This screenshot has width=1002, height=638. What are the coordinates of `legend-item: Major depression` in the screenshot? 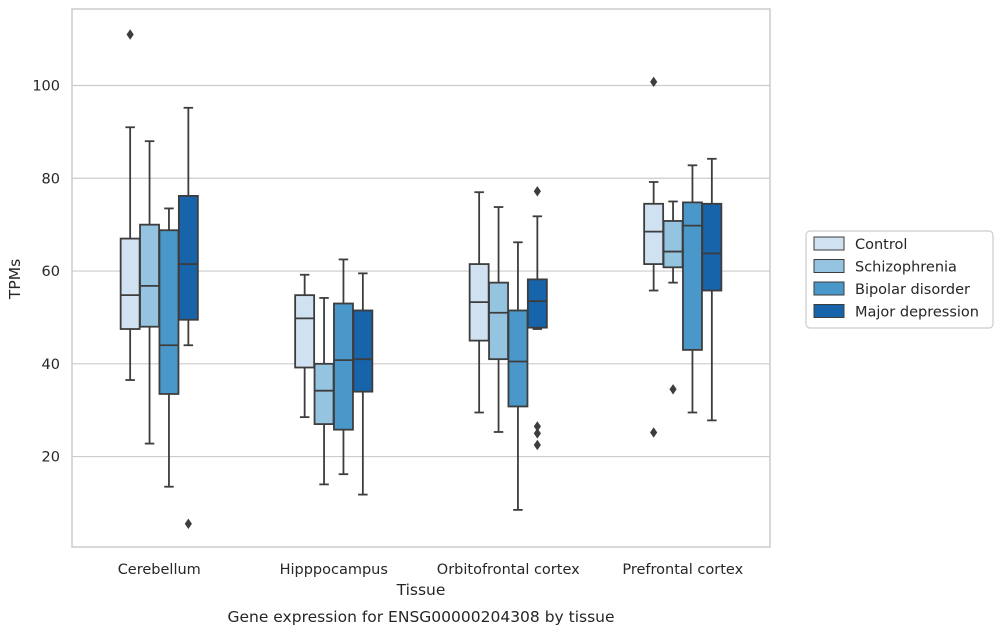 It's located at (896, 312).